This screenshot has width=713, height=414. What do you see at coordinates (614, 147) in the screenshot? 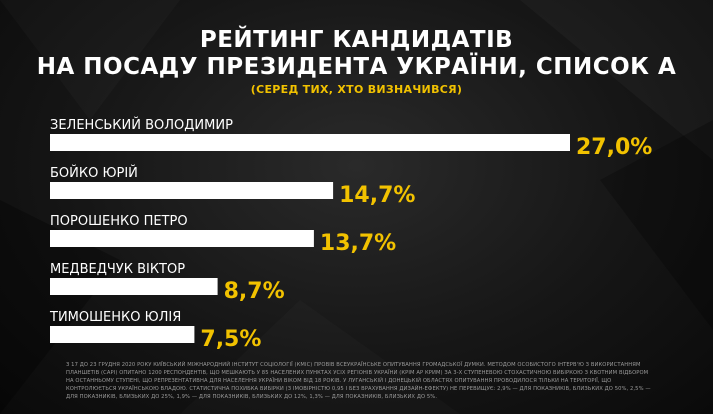
I see `value-label: 27,0%` at bounding box center [614, 147].